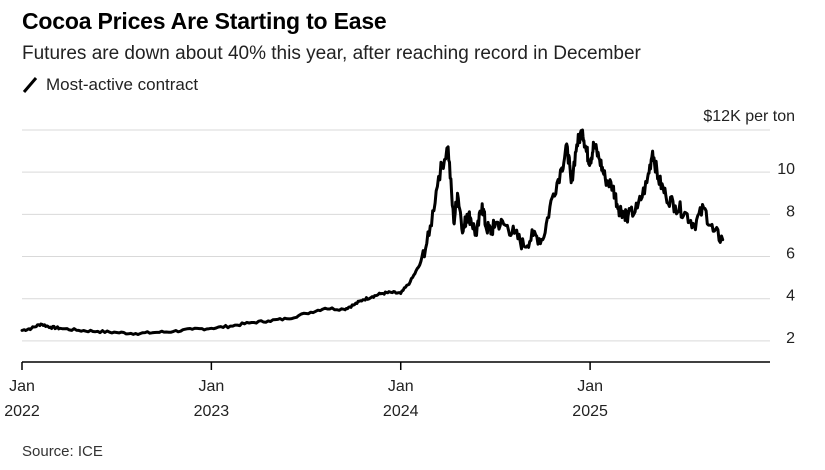  I want to click on x-tick-month-2025: Jan, so click(590, 386).